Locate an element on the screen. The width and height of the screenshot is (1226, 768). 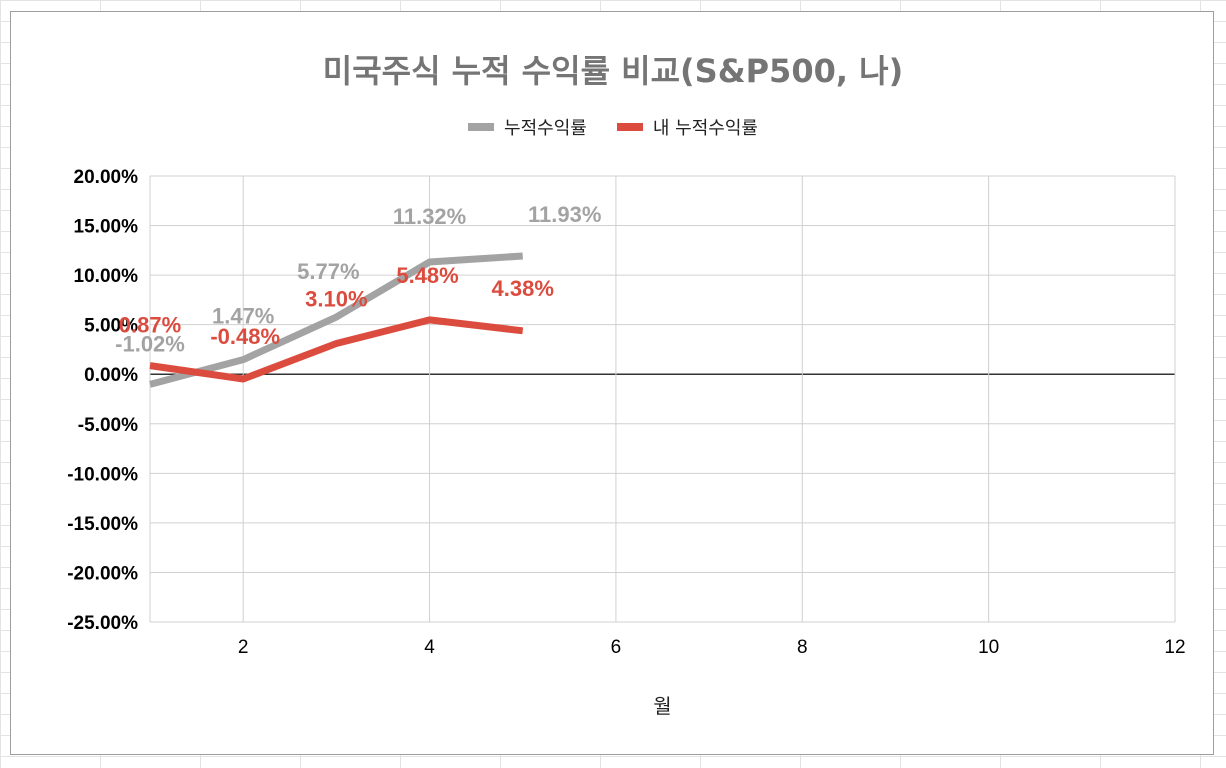
data-label: 11.32% is located at coordinates (429, 216).